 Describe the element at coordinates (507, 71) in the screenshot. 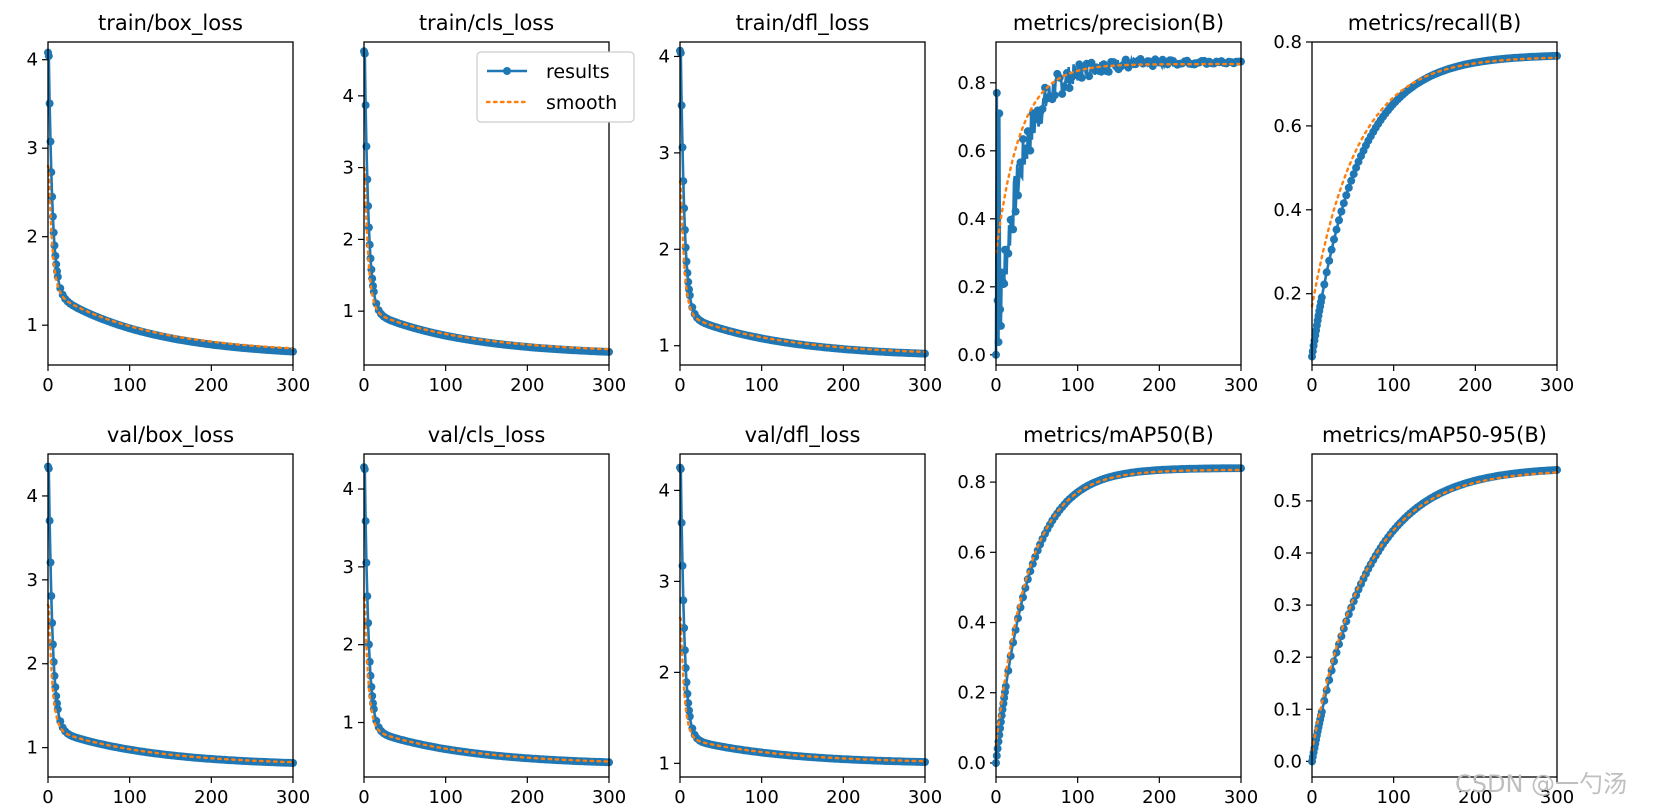

I see `legend-results-marker` at that location.